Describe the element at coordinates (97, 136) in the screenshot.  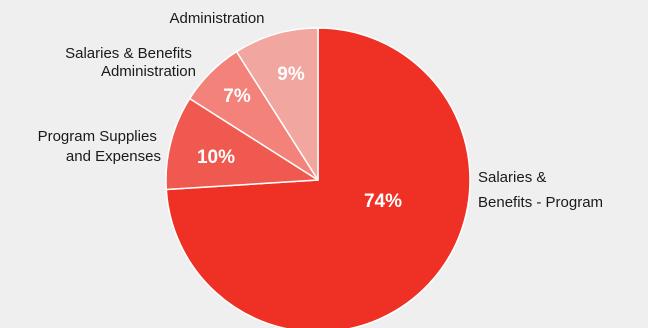
I see `category-label-line: Program Supplies` at that location.